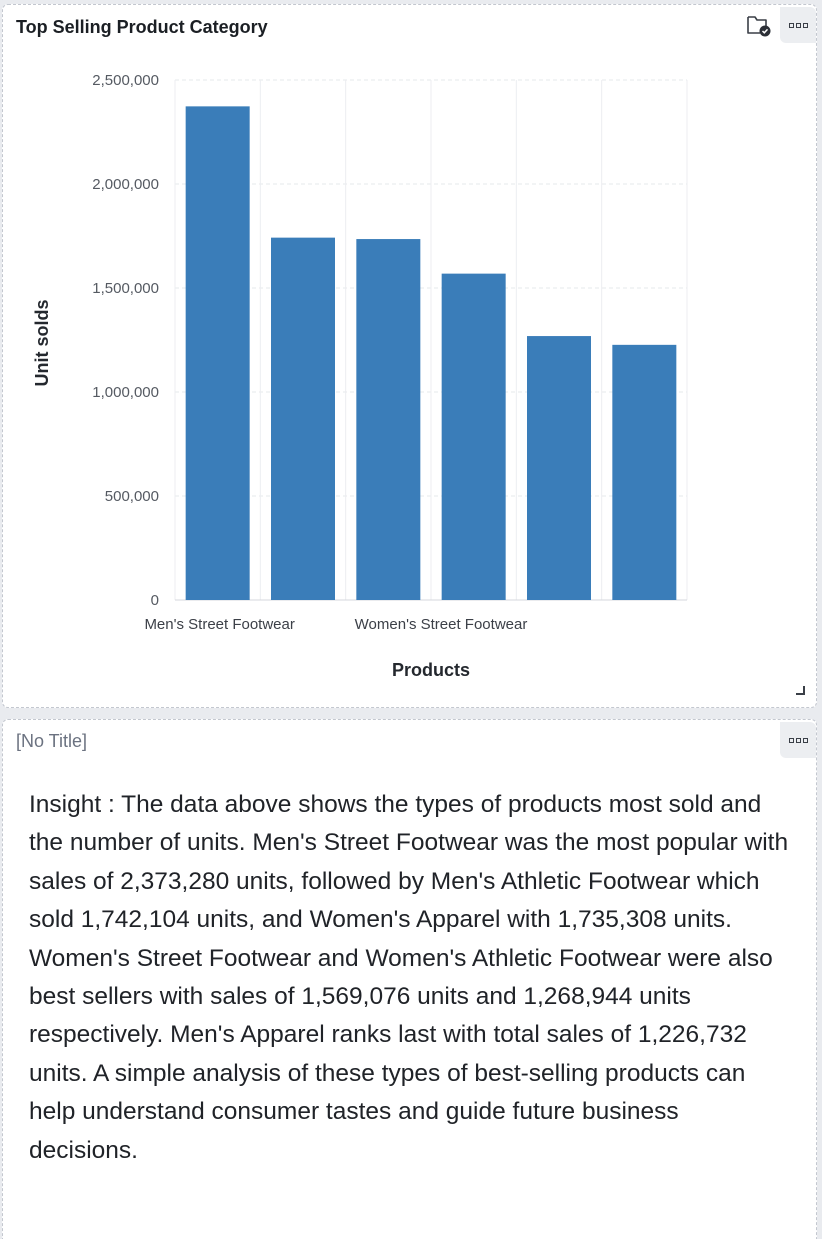  What do you see at coordinates (155, 600) in the screenshot?
I see `y-tick-label: 0` at bounding box center [155, 600].